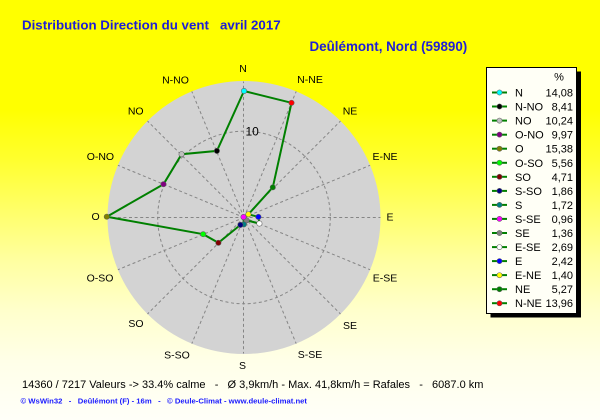 The width and height of the screenshot is (600, 420). What do you see at coordinates (562, 136) in the screenshot?
I see `svg-text: 9,97` at bounding box center [562, 136].